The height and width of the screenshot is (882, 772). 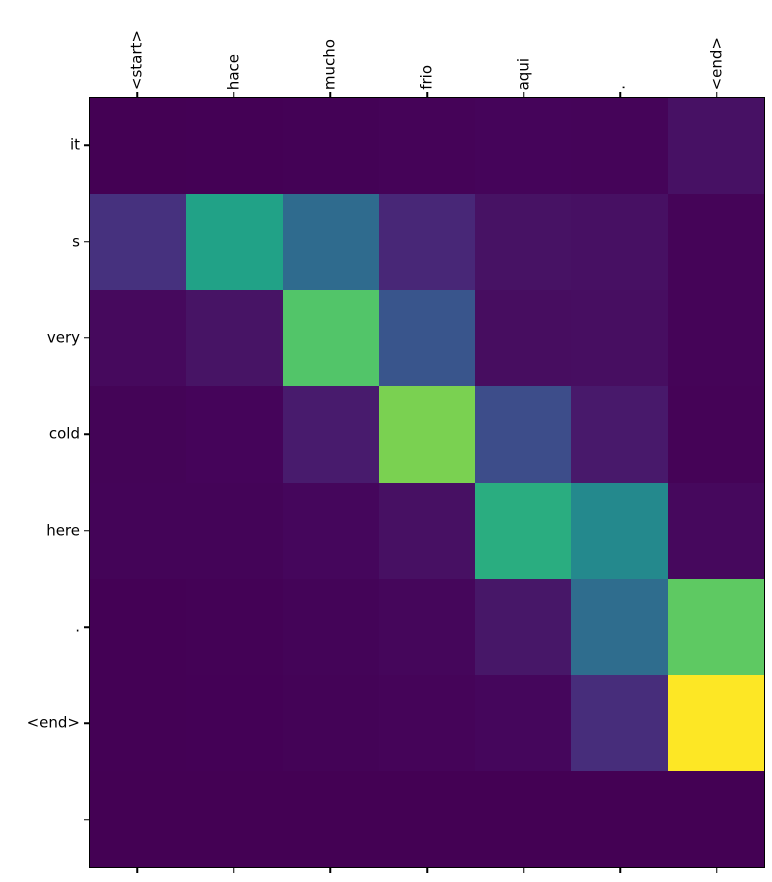 I want to click on y-tick-label: very, so click(x=63, y=337).